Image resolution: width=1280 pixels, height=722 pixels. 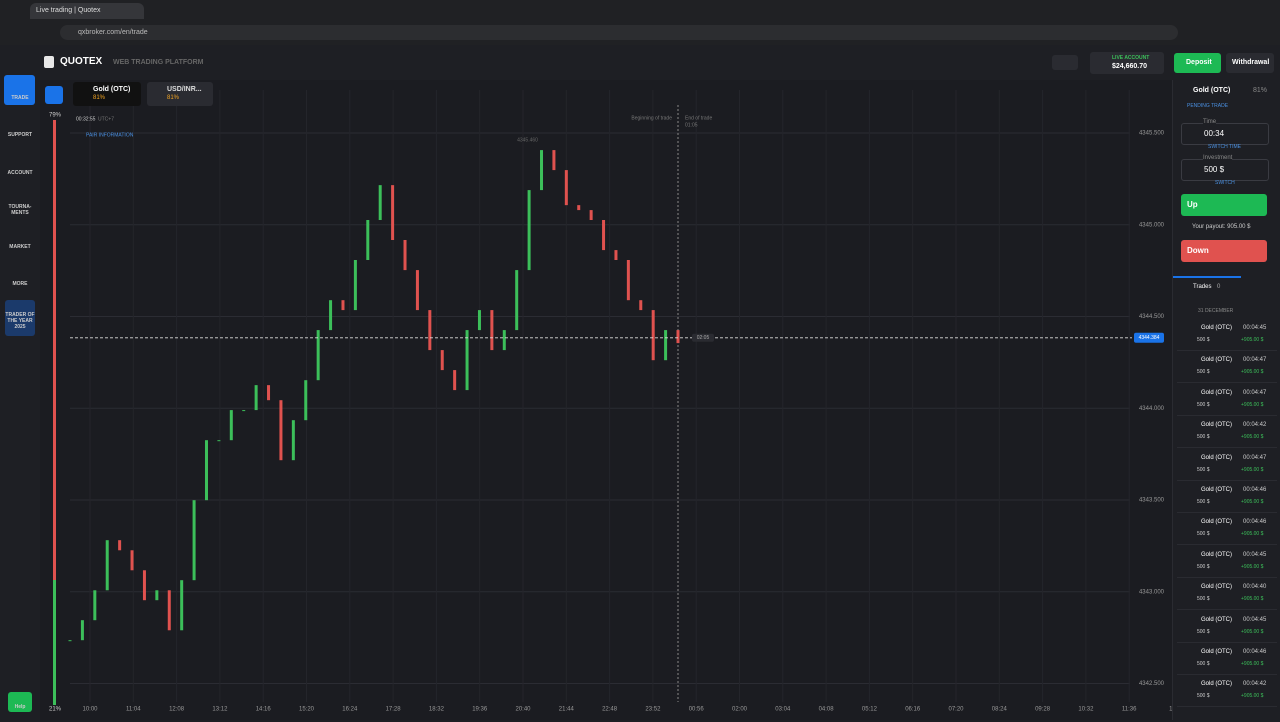 I want to click on x-tick-label: 17:28, so click(x=394, y=710).